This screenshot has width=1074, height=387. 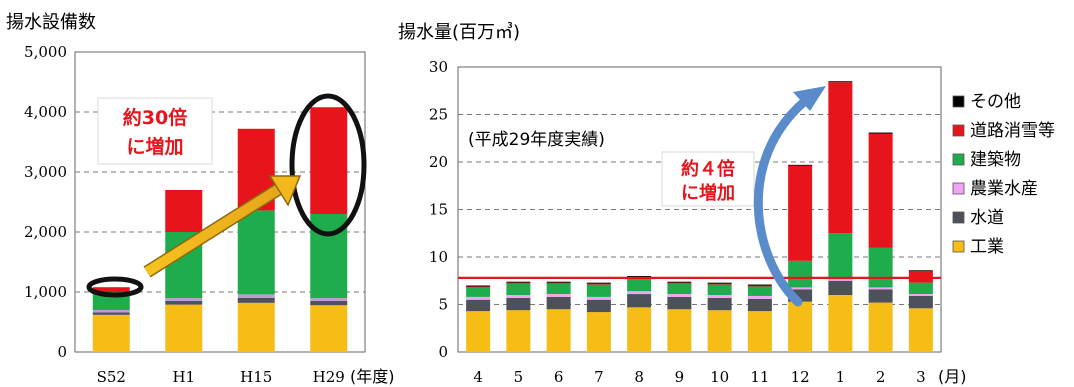 What do you see at coordinates (987, 247) in the screenshot?
I see `legend-label: 工業` at bounding box center [987, 247].